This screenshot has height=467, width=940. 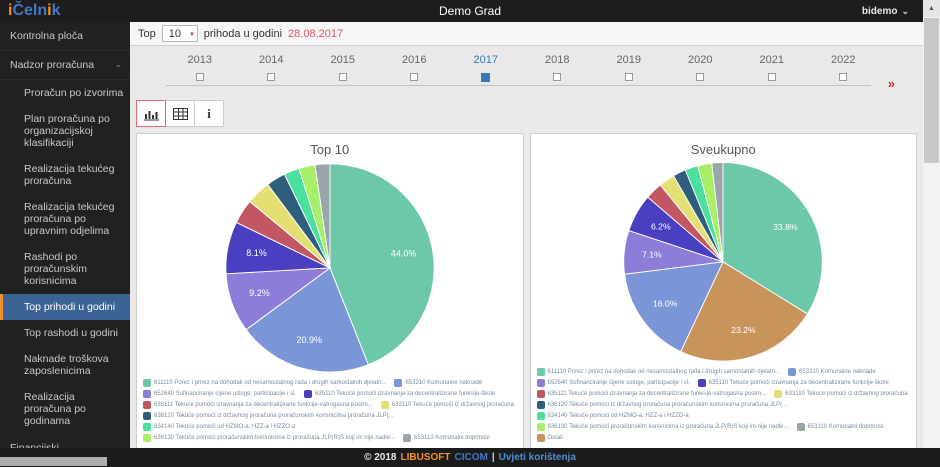 What do you see at coordinates (931, 90) in the screenshot?
I see `vertical-scrollbar-thumb` at bounding box center [931, 90].